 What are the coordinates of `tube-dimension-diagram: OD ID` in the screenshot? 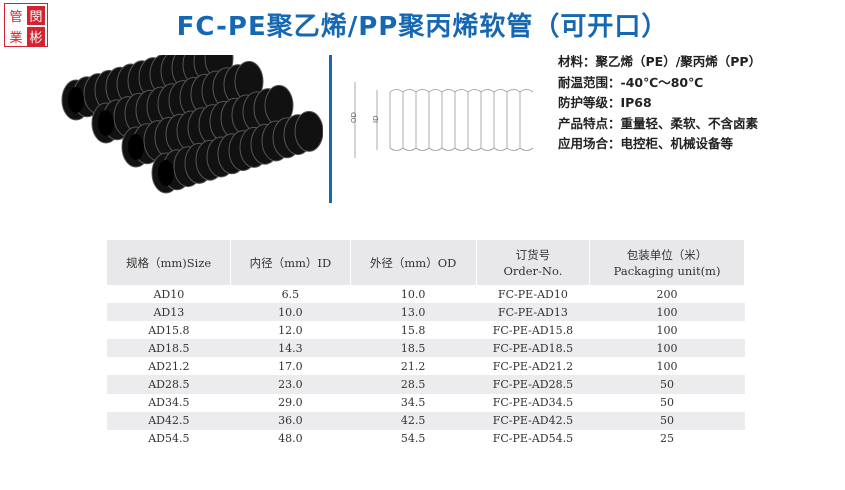 It's located at (442, 120).